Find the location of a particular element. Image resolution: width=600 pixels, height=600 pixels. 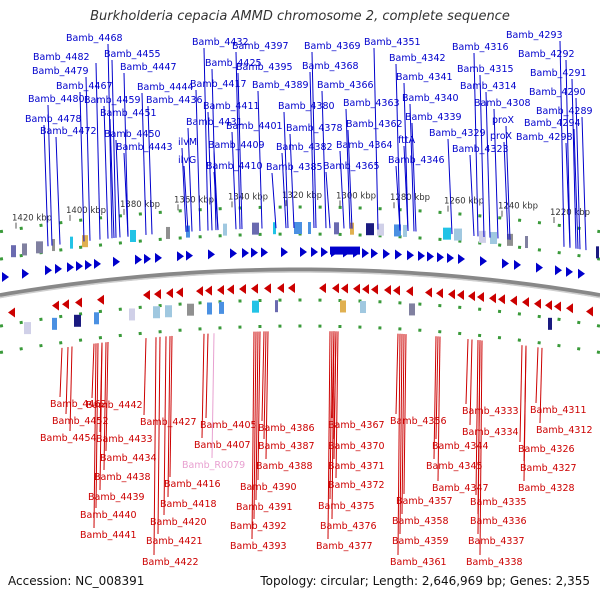

forward-gene-label: Bamb_4385 is located at coordinates (294, 167).